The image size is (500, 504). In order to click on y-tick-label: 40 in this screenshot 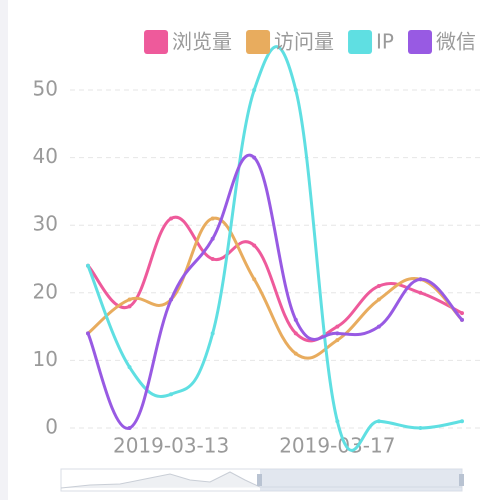, I will do `click(45, 156)`.